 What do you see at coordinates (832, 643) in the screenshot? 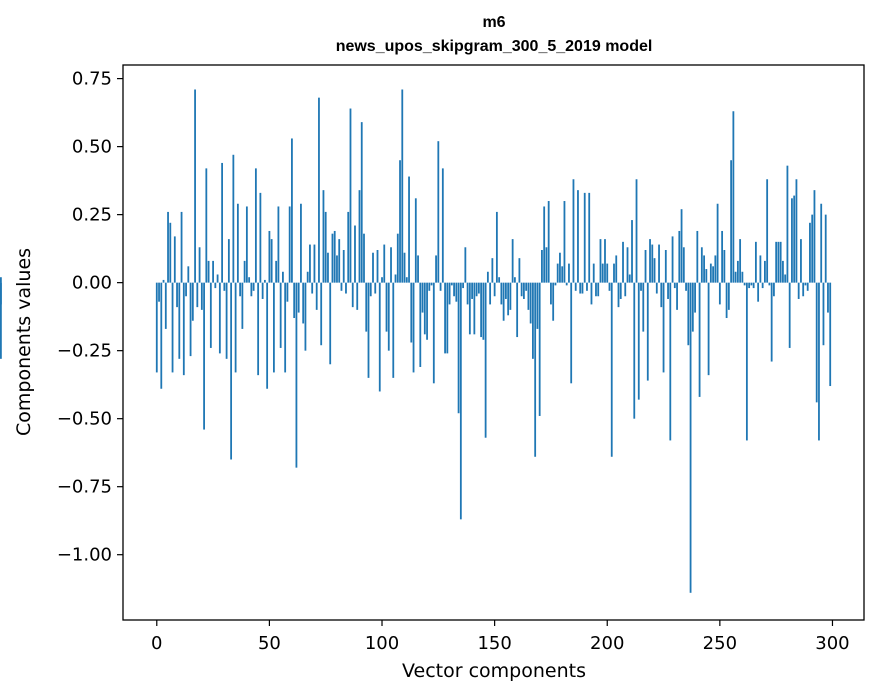
I see `x-tick-label: 300` at bounding box center [832, 643].